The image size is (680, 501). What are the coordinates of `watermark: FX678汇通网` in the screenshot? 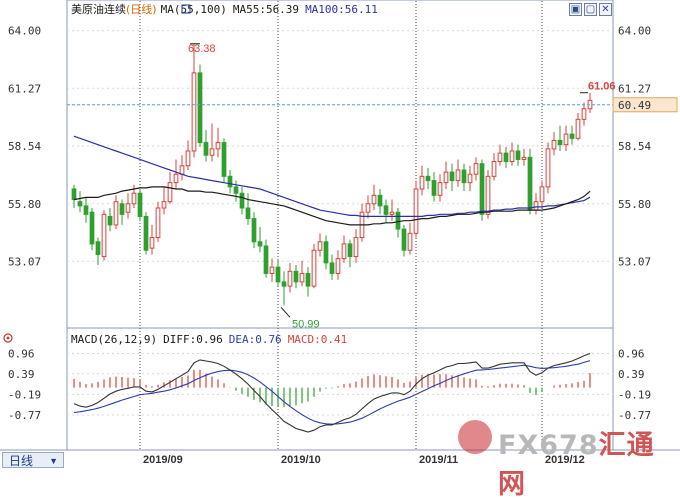 It's located at (563, 460).